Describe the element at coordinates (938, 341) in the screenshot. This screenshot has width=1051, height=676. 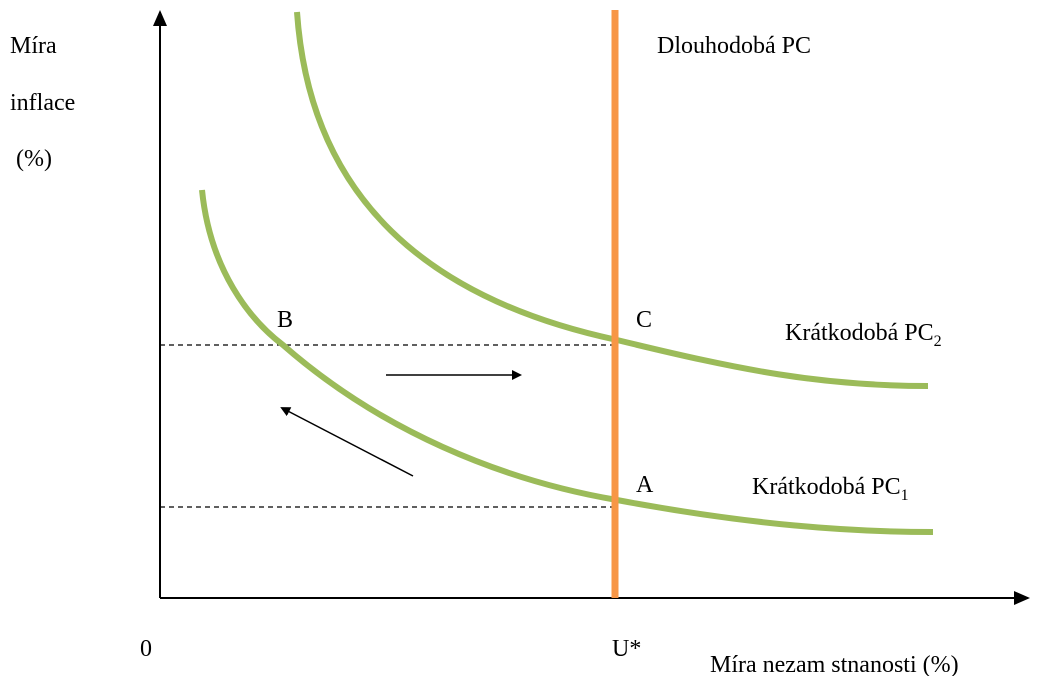
I see `label-subscript: 2` at that location.